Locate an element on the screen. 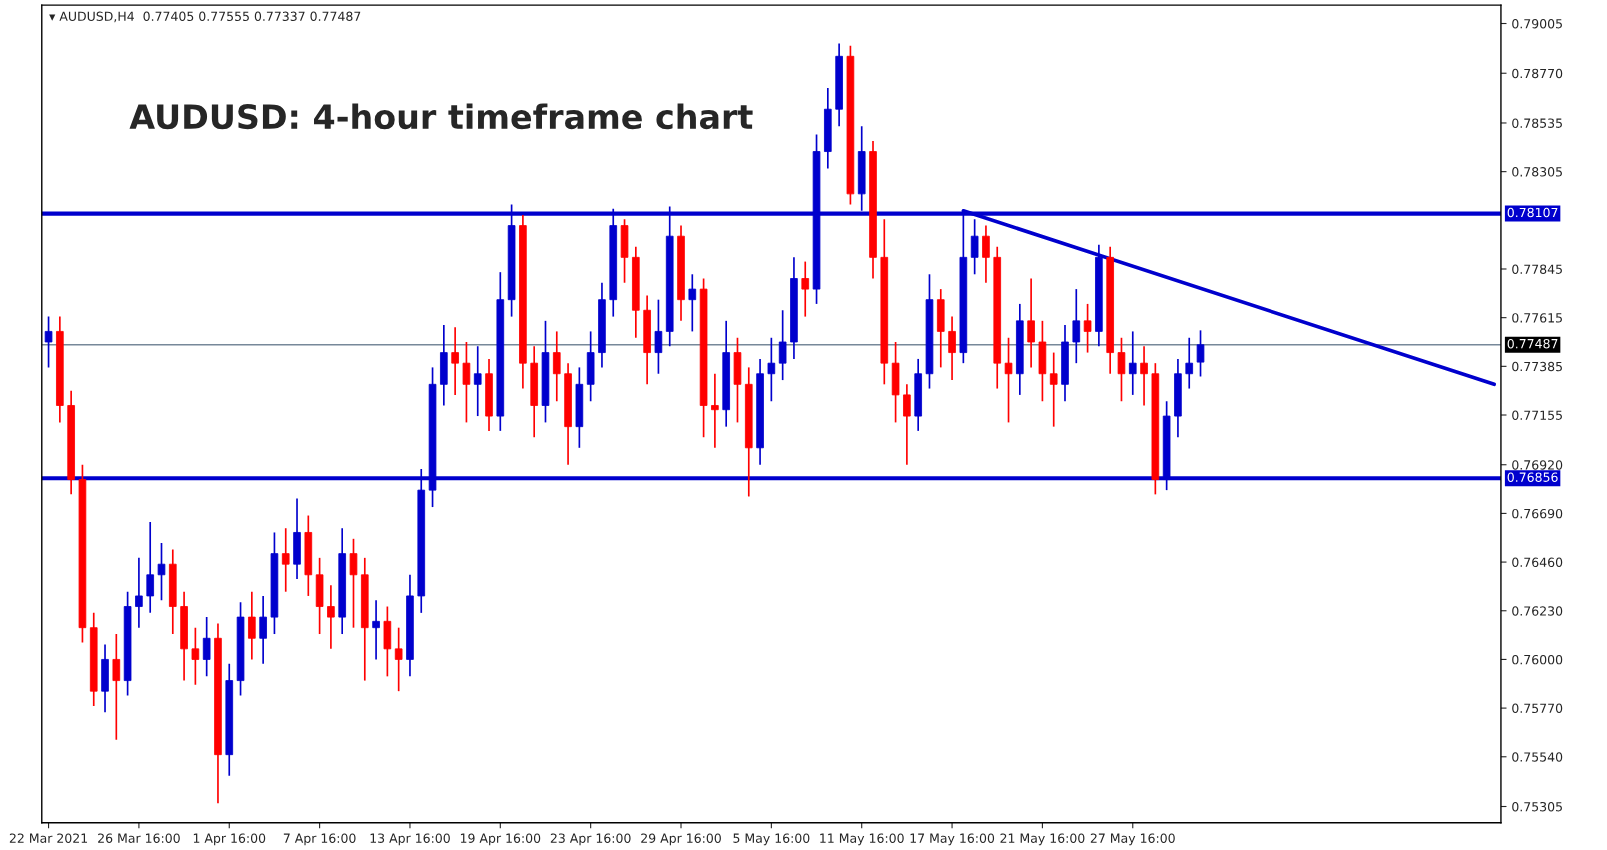 Image resolution: width=1607 pixels, height=850 pixels. x-tick-label: 27 May 16:00 is located at coordinates (1132, 839).